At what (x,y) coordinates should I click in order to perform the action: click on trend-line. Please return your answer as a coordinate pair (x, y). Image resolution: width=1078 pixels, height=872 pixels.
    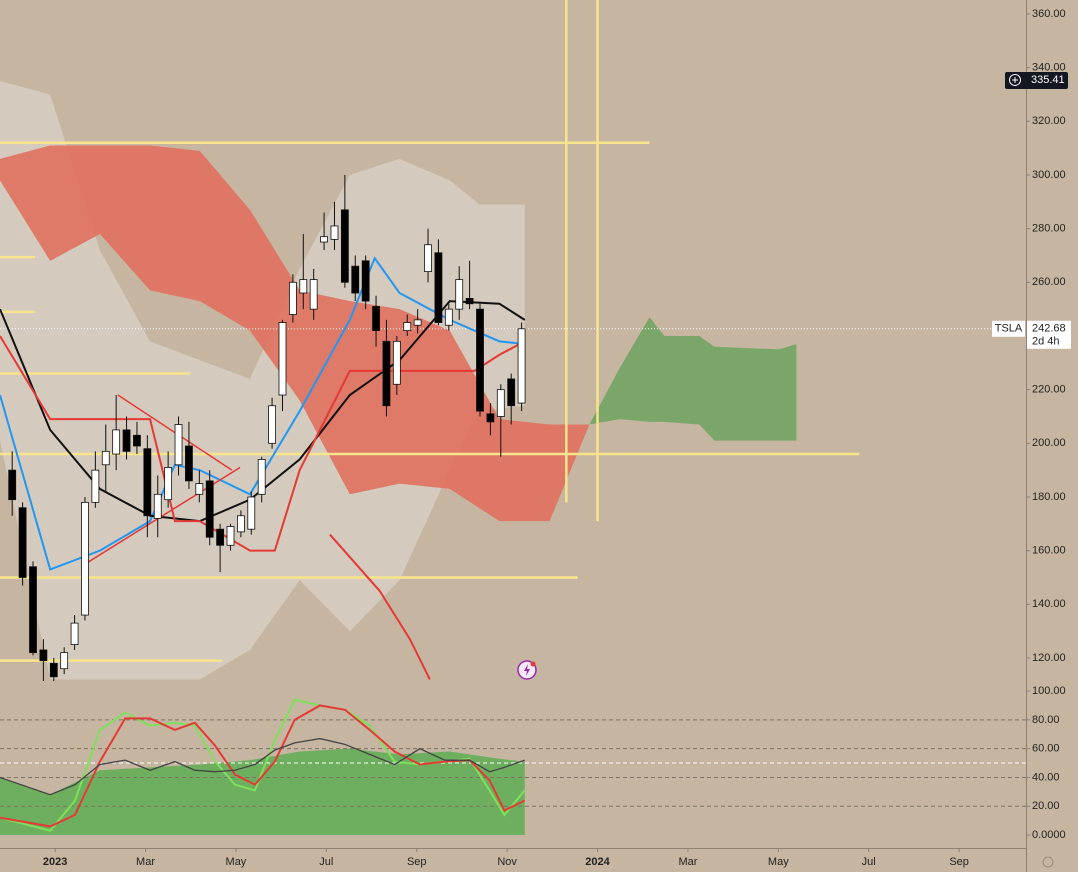
    Looking at the image, I should click on (162, 515).